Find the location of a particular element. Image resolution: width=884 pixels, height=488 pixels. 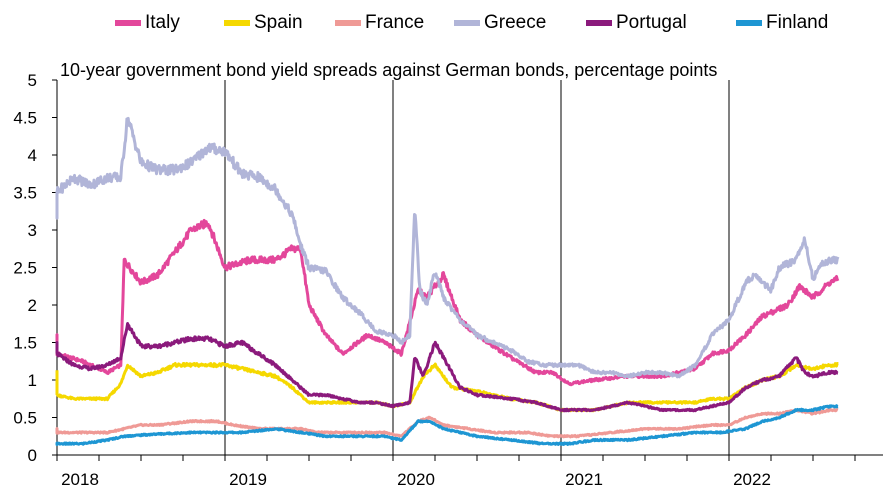

y-tick-label-1: 1 is located at coordinates (32, 380).